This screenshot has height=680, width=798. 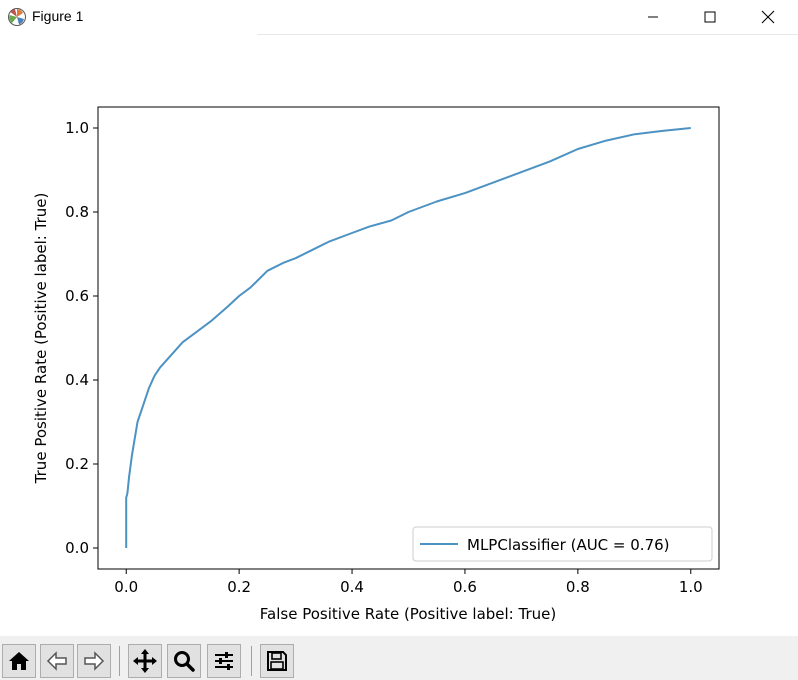 I want to click on minimize-button, so click(x=653, y=17).